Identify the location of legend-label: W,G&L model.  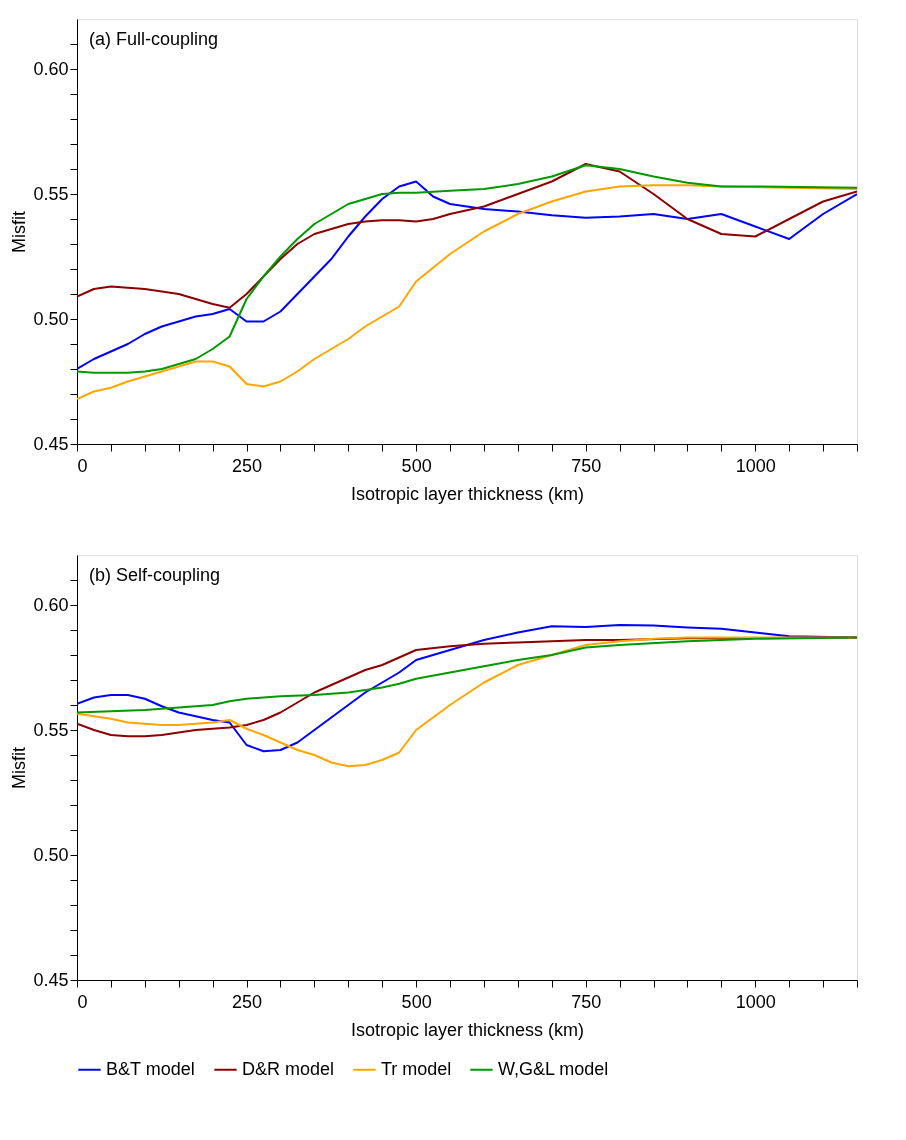
(553, 1068).